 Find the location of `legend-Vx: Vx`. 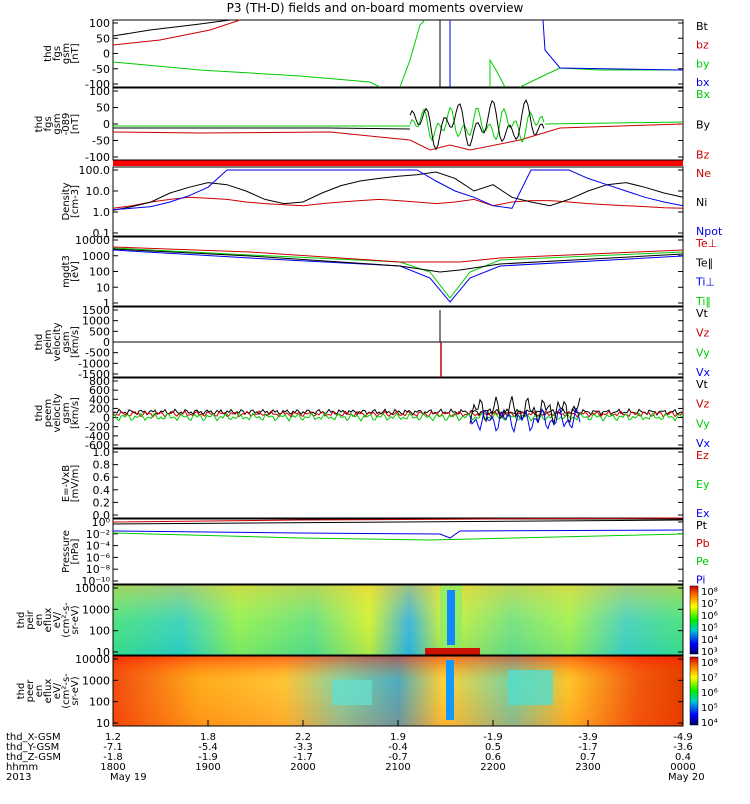

legend-Vx: Vx is located at coordinates (703, 372).